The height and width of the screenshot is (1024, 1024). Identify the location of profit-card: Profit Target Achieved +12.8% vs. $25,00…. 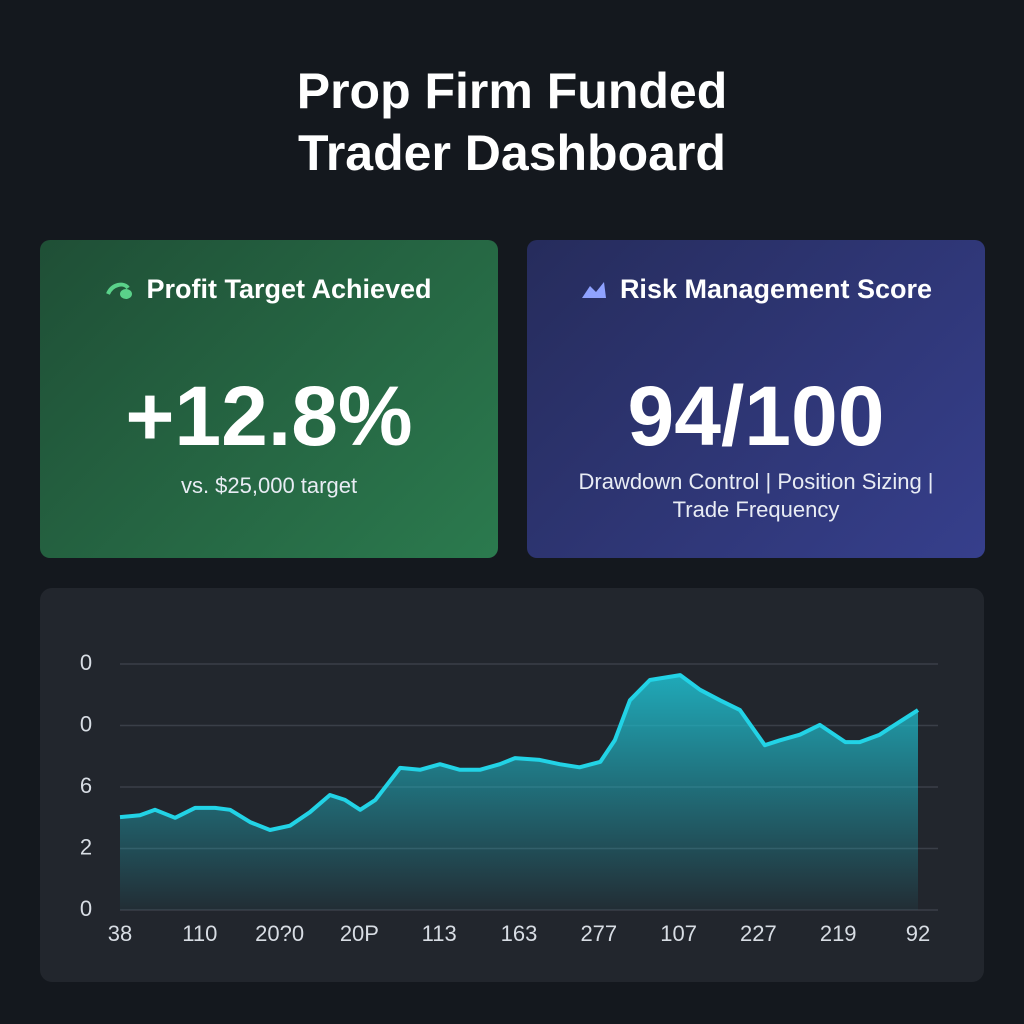
(269, 399).